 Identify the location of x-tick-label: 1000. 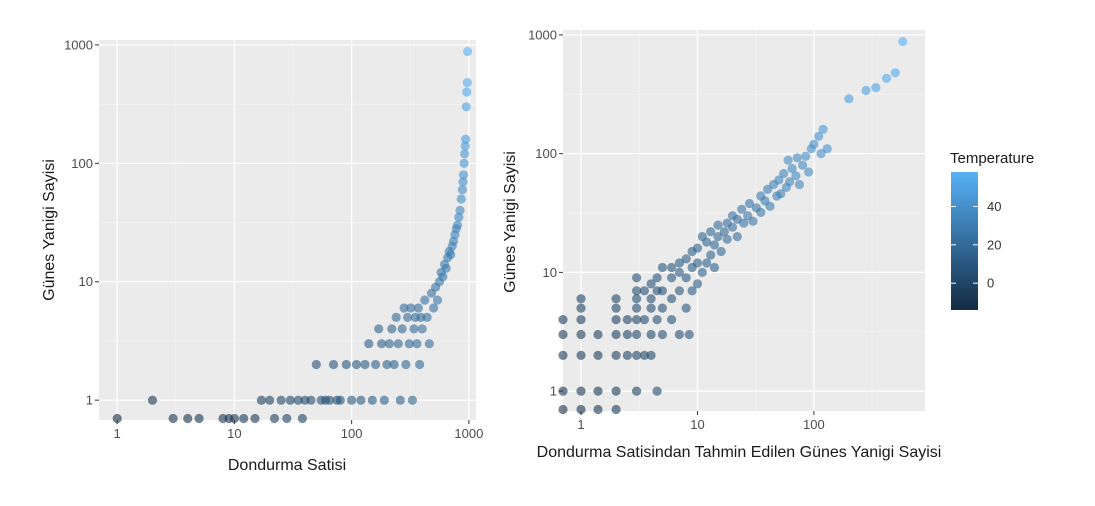
(468, 433).